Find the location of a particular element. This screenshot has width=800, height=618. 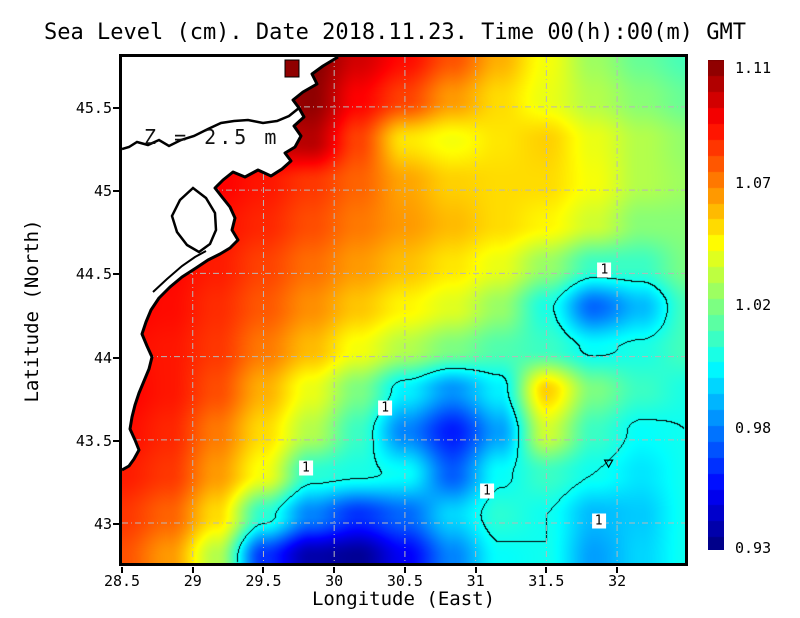

x-axis-title: Longitude (East) is located at coordinates (403, 599).